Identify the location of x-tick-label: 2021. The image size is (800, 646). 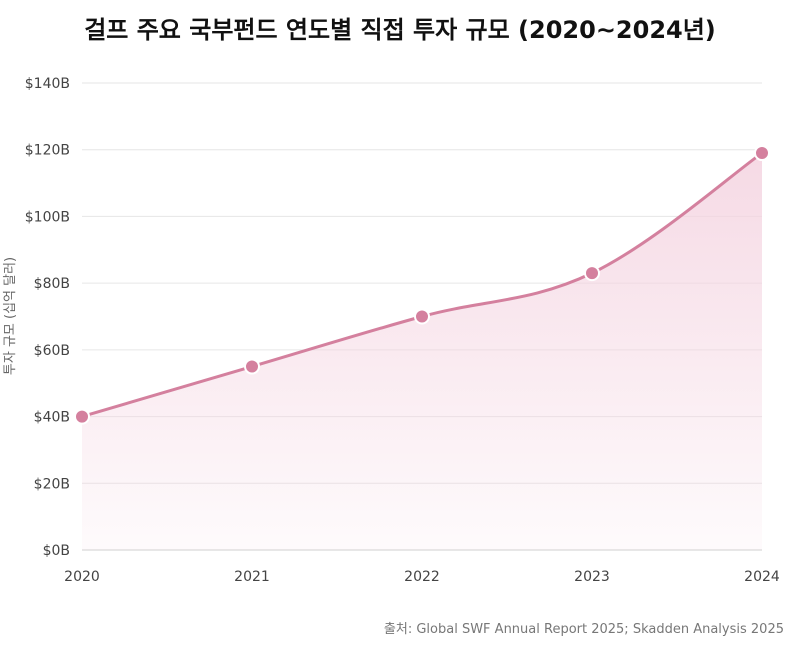
(252, 577).